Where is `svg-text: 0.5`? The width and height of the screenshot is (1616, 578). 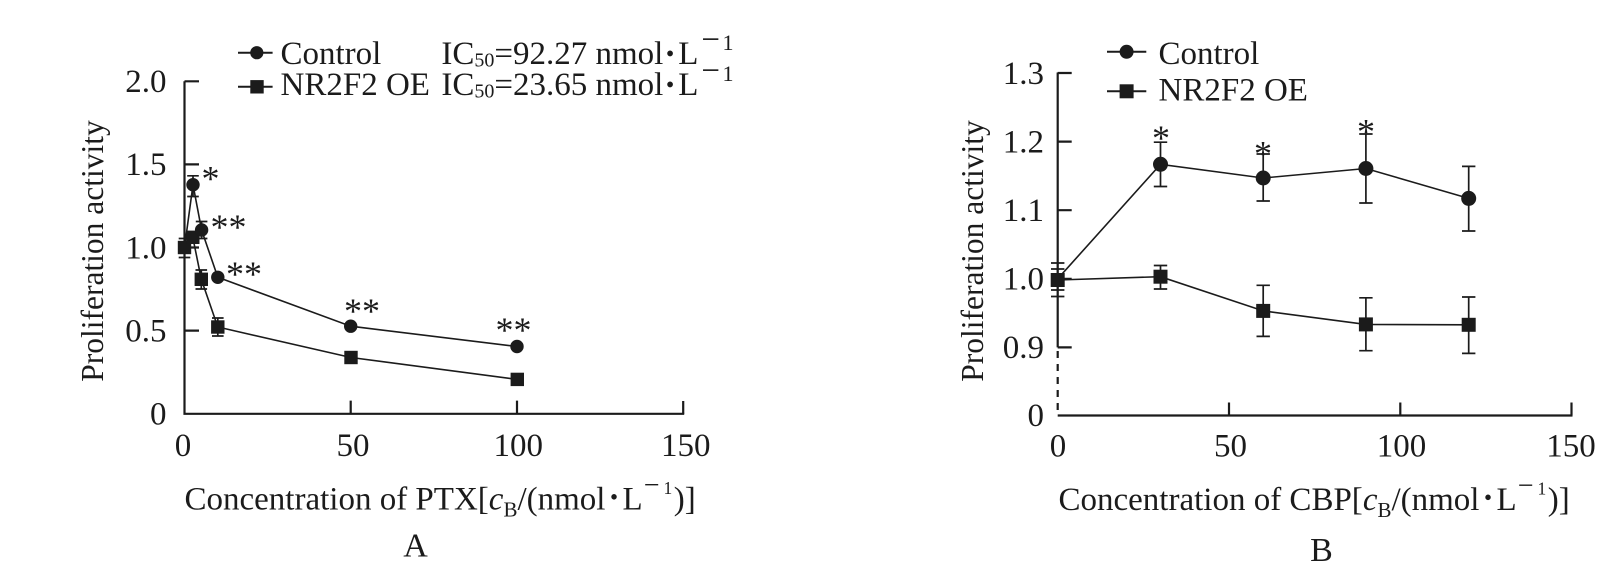 svg-text: 0.5 is located at coordinates (145, 331).